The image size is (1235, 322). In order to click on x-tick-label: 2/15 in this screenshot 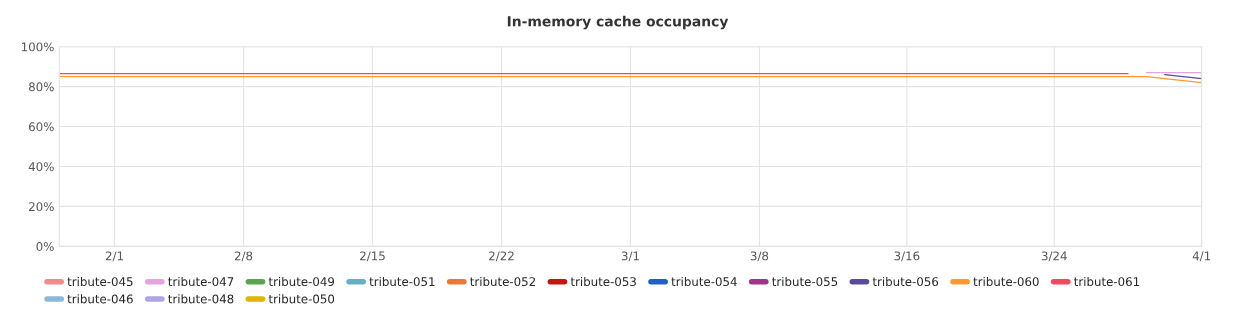, I will do `click(372, 256)`.